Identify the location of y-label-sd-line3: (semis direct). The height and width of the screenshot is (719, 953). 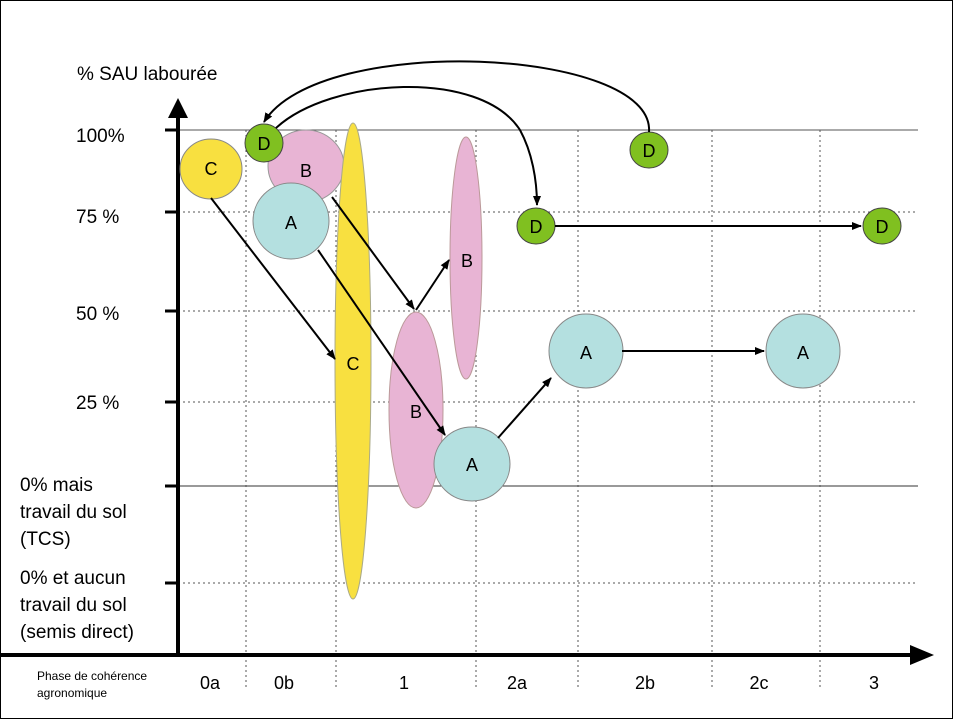
(77, 632).